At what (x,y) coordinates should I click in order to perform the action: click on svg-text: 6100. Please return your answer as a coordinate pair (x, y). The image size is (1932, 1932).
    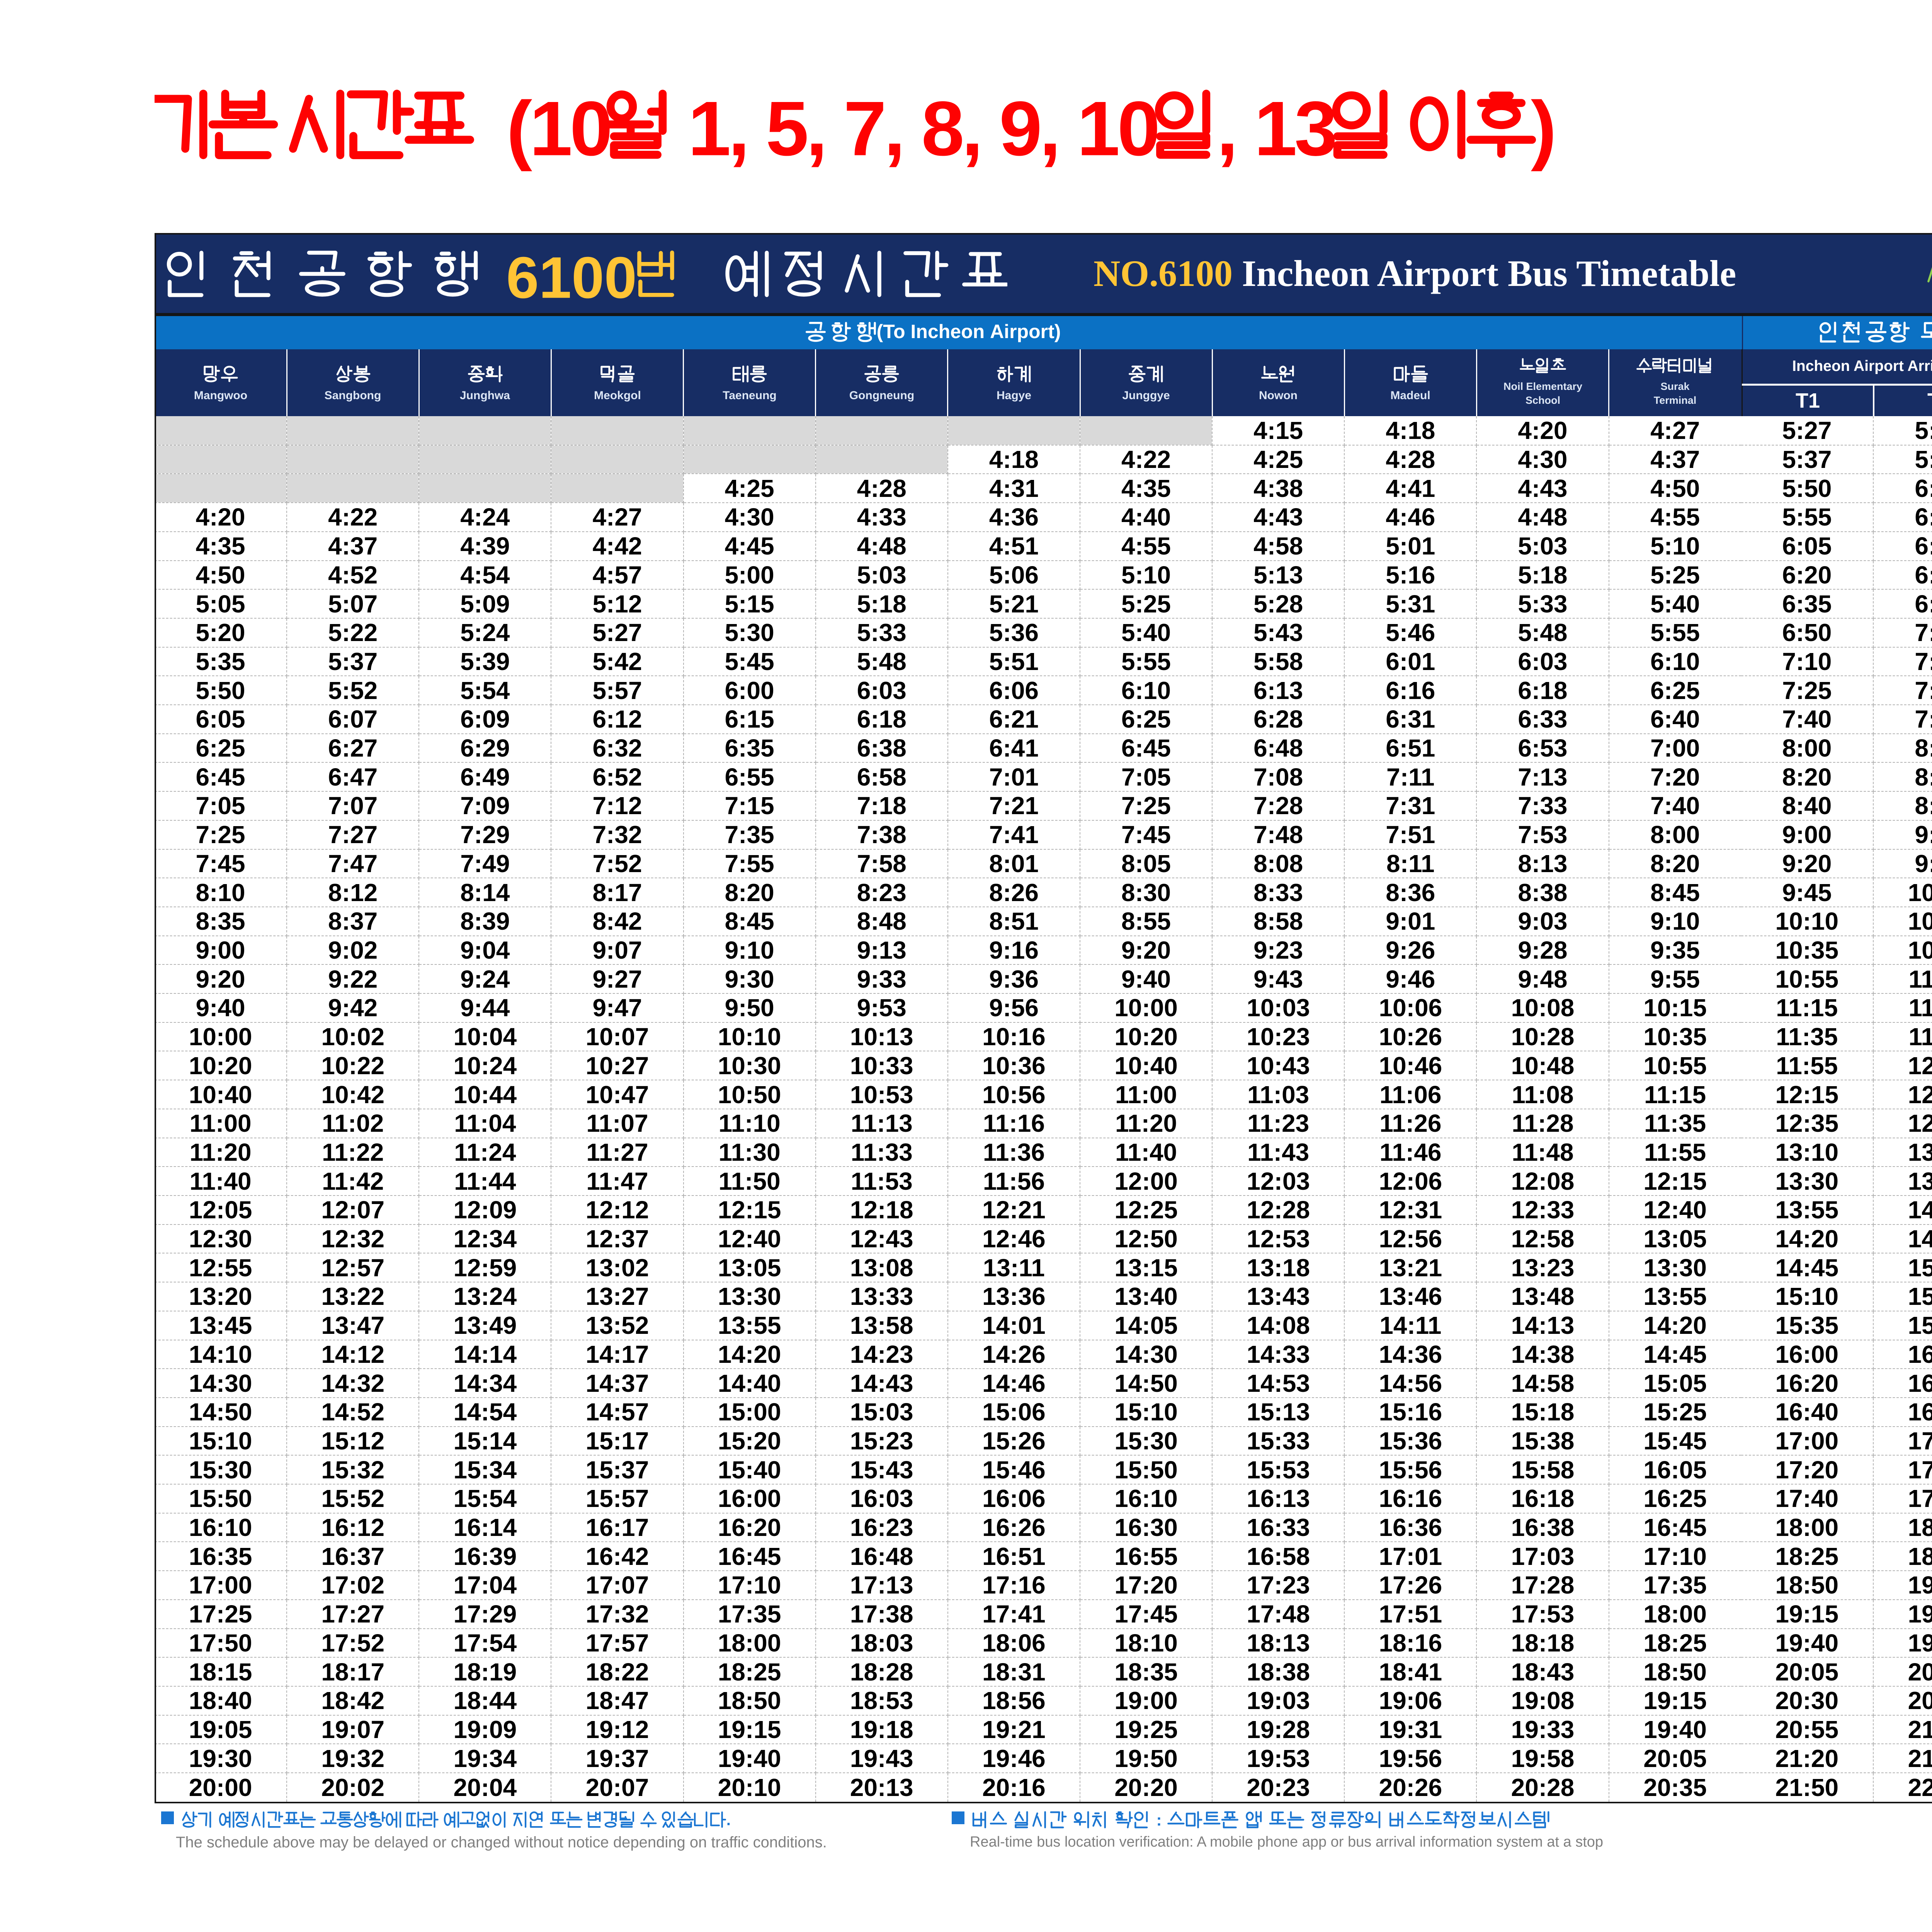
    Looking at the image, I should click on (571, 278).